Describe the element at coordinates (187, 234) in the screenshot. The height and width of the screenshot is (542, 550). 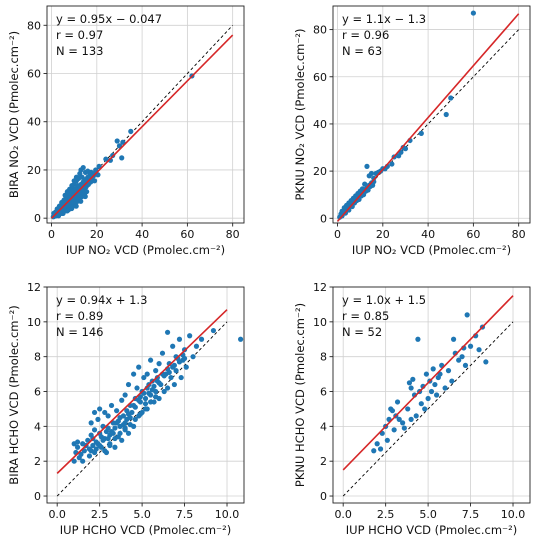
I see `x-tick-label: 60` at that location.